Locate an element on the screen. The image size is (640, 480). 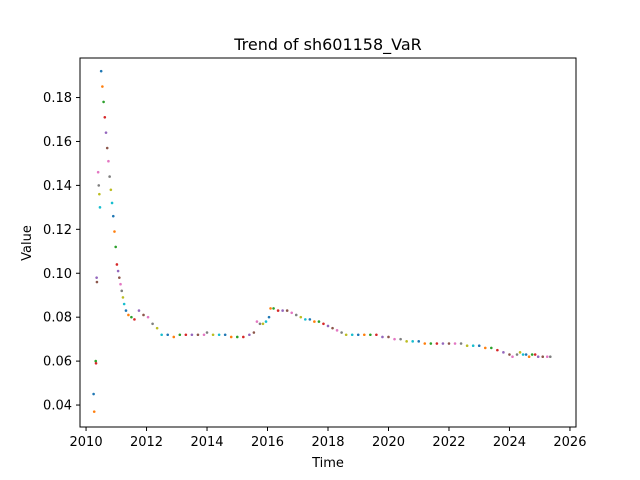
x-tick-label: 2016 is located at coordinates (267, 442).